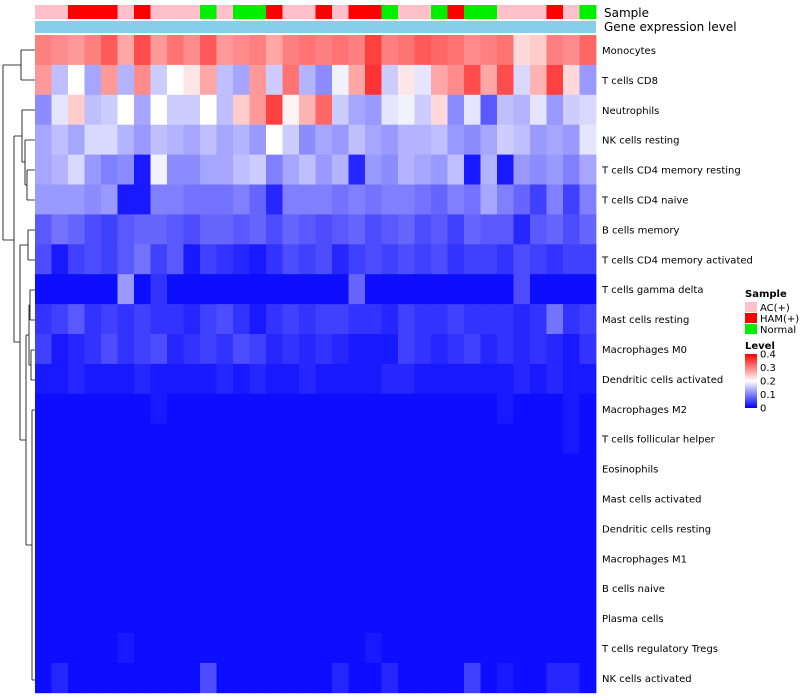 The height and width of the screenshot is (700, 800). What do you see at coordinates (659, 649) in the screenshot?
I see `row-label: T cells regulatory Tregs` at bounding box center [659, 649].